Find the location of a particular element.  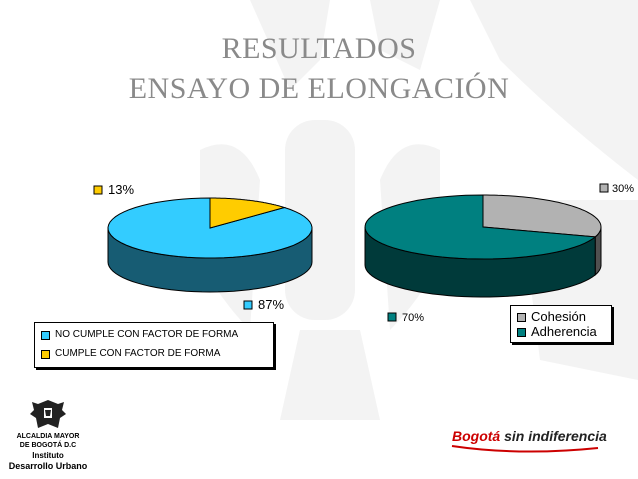

institution-name-line-2: DE BOGOTÁ D.C is located at coordinates (48, 445).